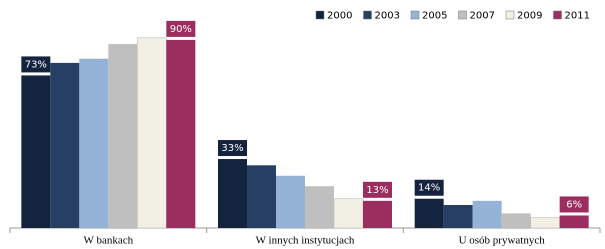 This screenshot has height=249, width=605. I want to click on legend-label: 2007, so click(482, 16).